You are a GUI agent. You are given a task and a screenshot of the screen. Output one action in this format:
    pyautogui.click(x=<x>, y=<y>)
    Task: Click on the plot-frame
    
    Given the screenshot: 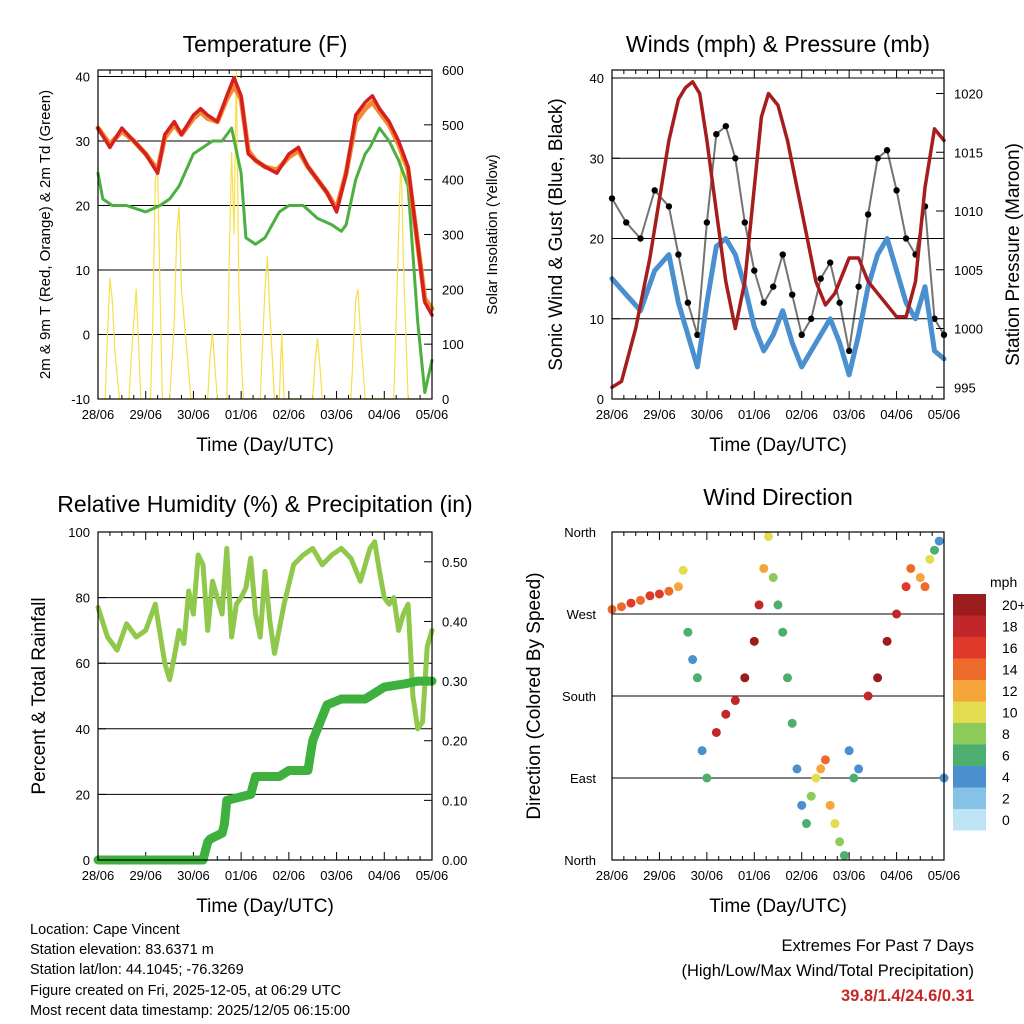 What is the action you would take?
    pyautogui.click(x=778, y=234)
    